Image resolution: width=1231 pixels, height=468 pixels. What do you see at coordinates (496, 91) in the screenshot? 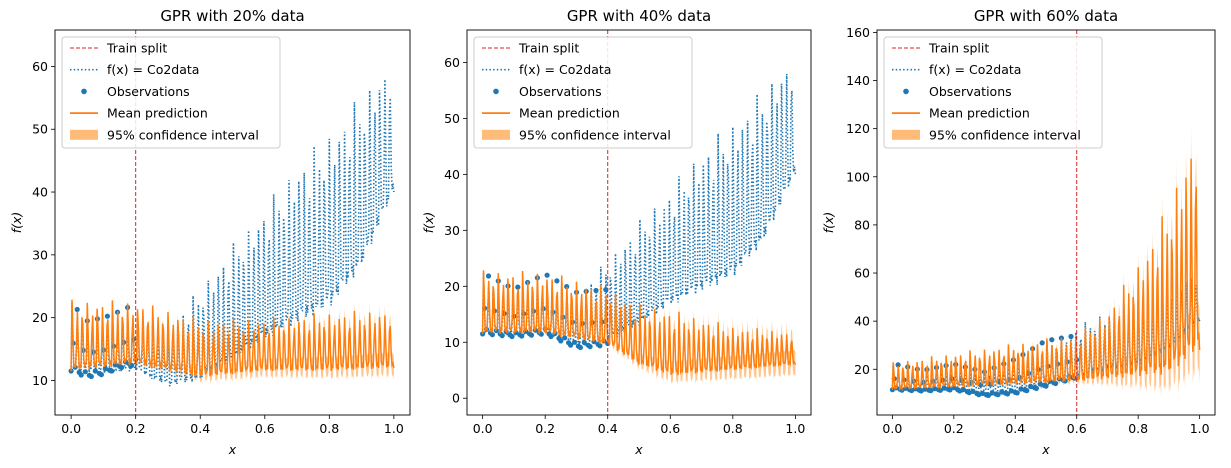
I see `legend-handle-observations` at bounding box center [496, 91].